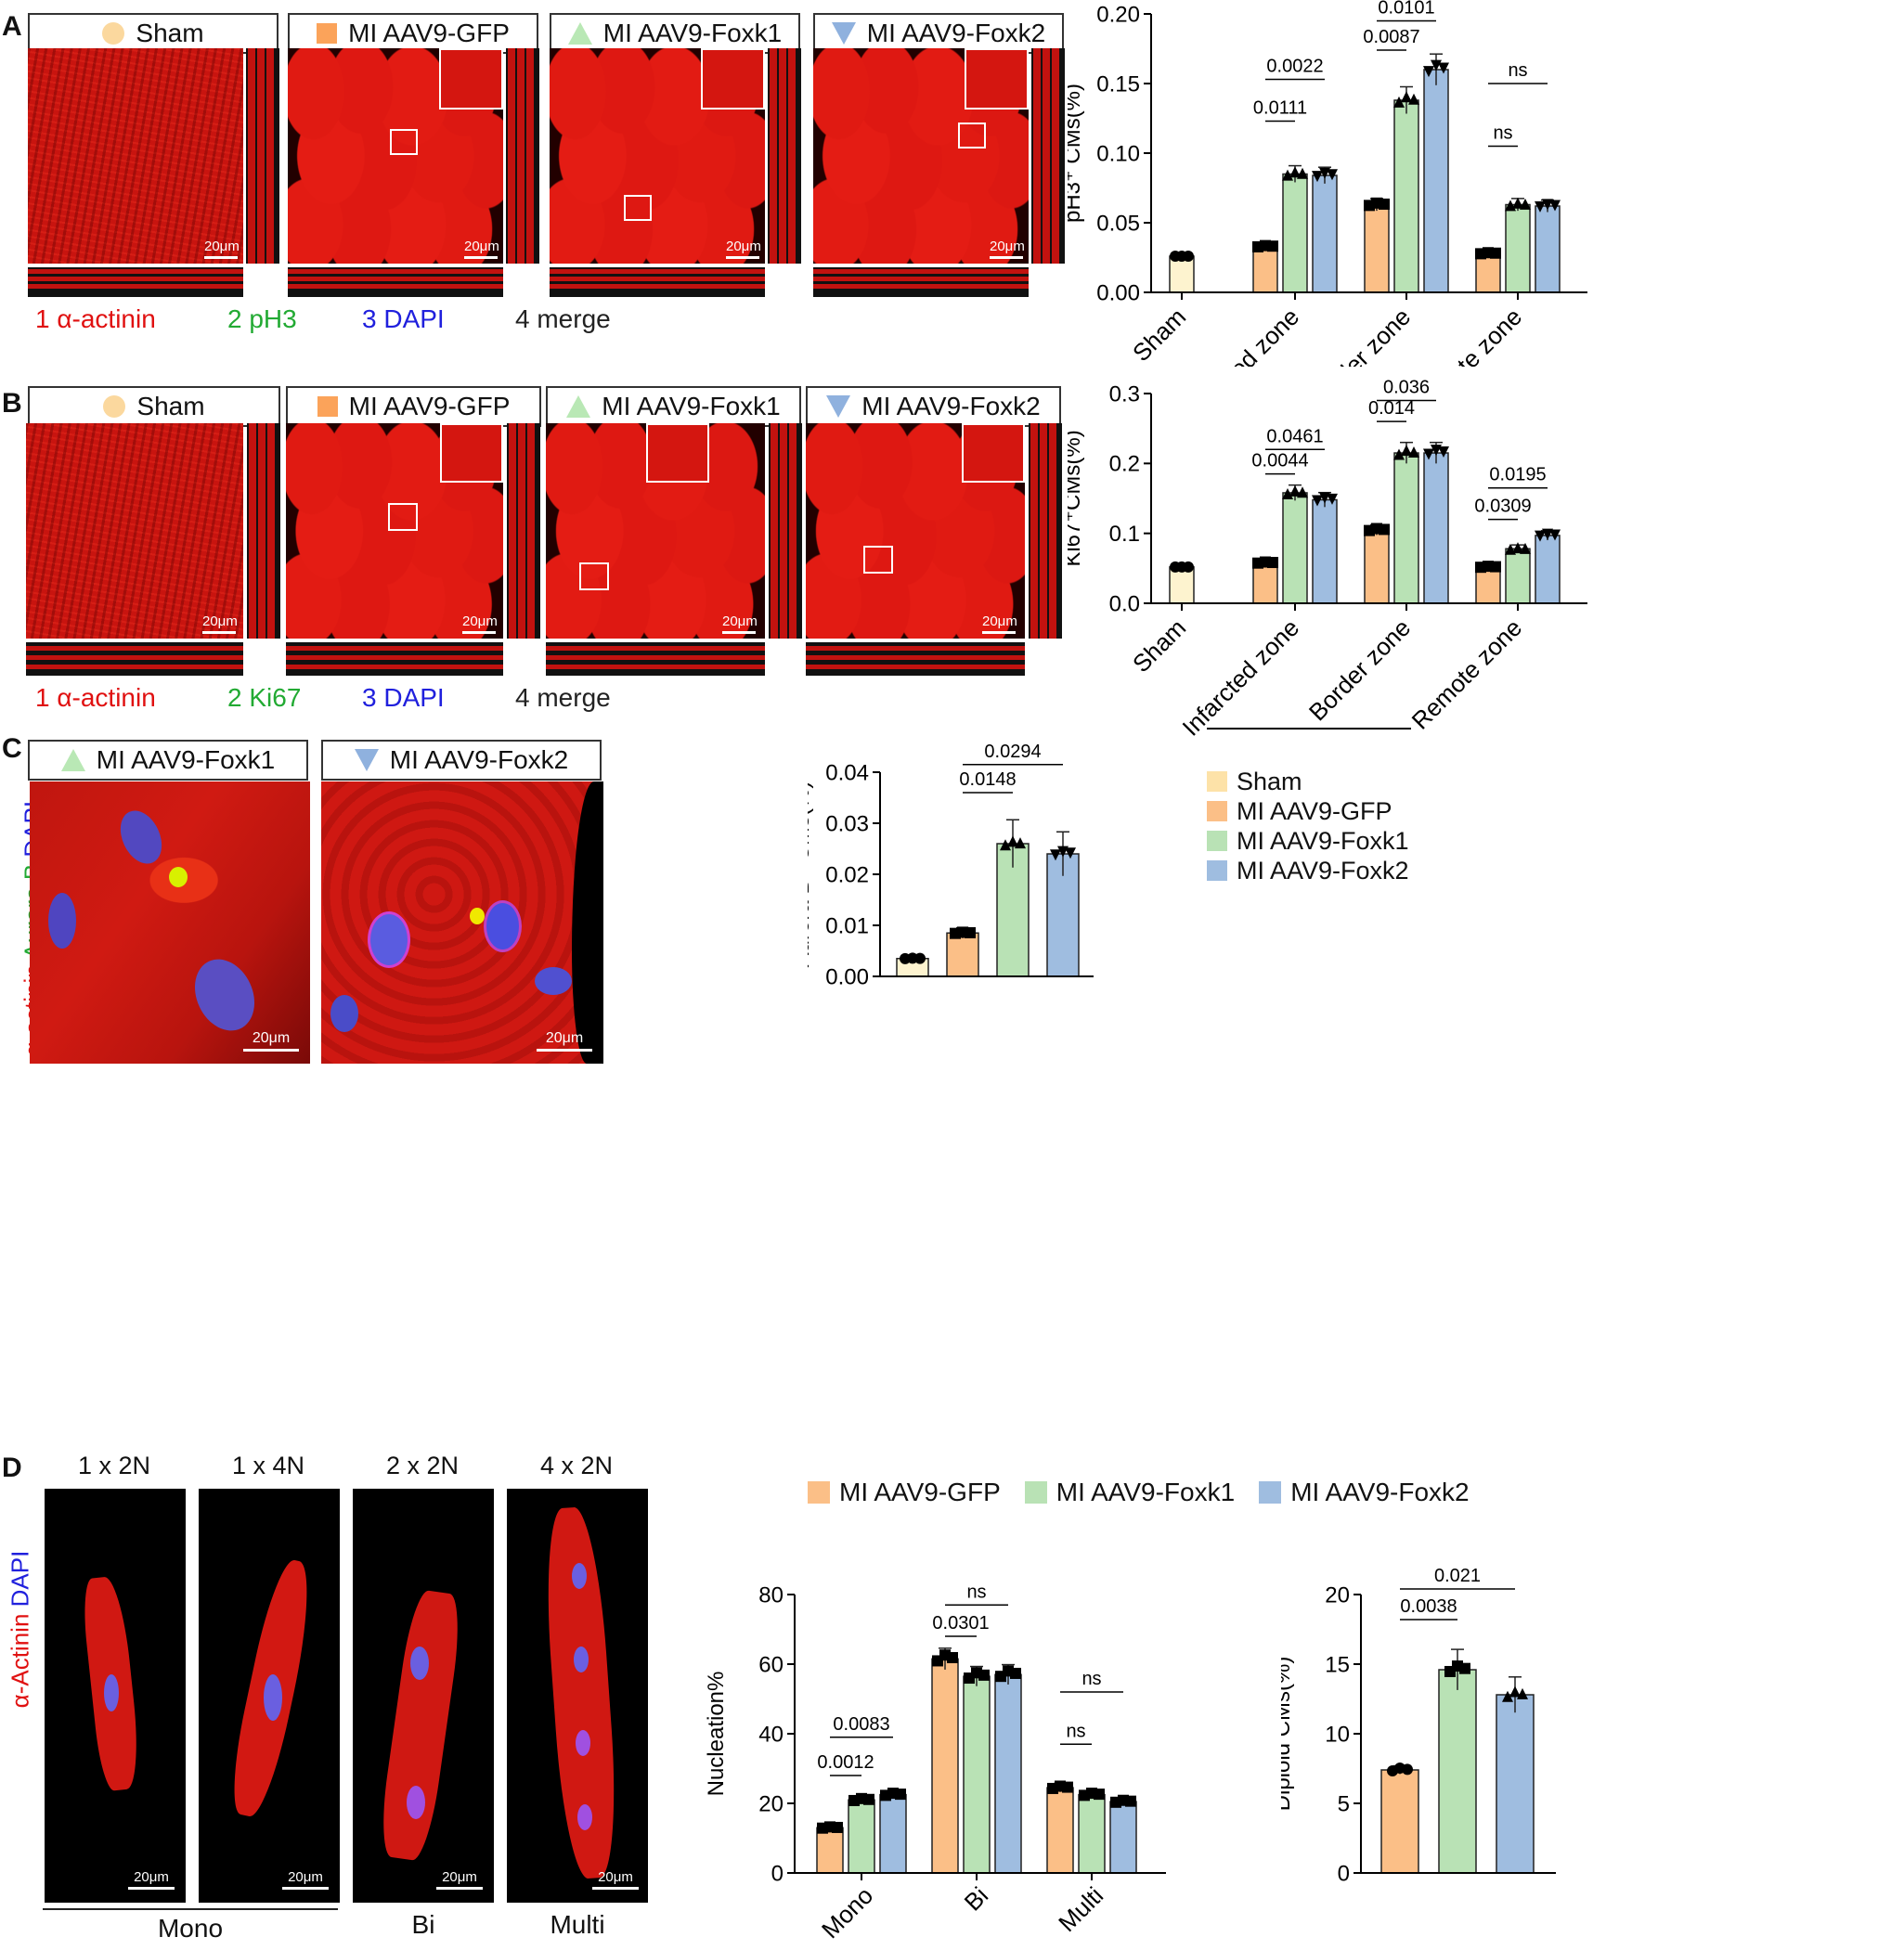  I want to click on x-tick-label: Mono, so click(847, 1912).